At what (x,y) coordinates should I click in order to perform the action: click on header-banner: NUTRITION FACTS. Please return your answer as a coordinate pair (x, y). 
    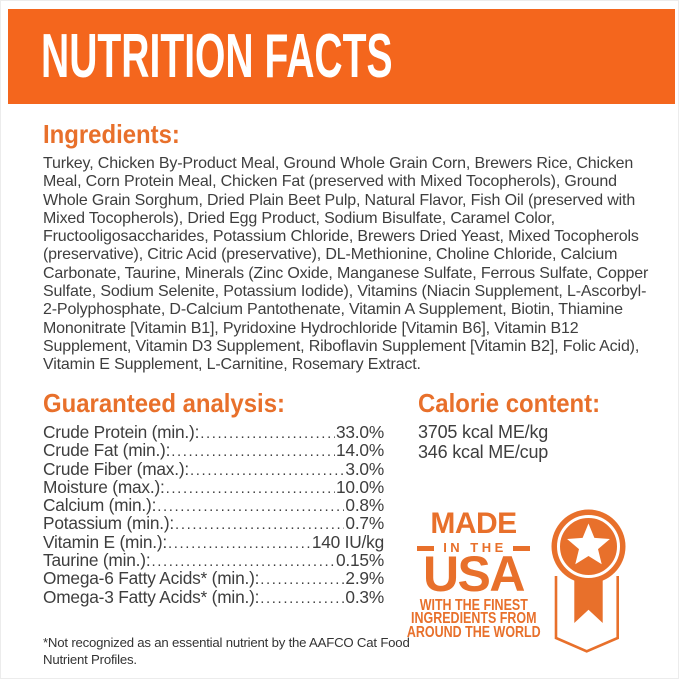
    Looking at the image, I should click on (341, 56).